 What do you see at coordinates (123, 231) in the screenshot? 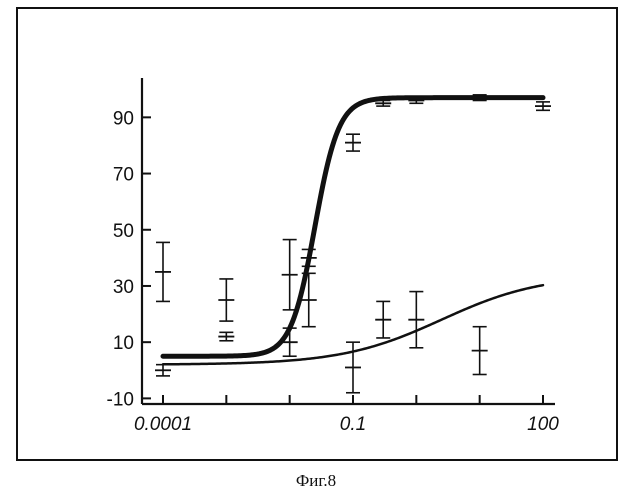
I see `y-tick-label: 50` at bounding box center [123, 231].